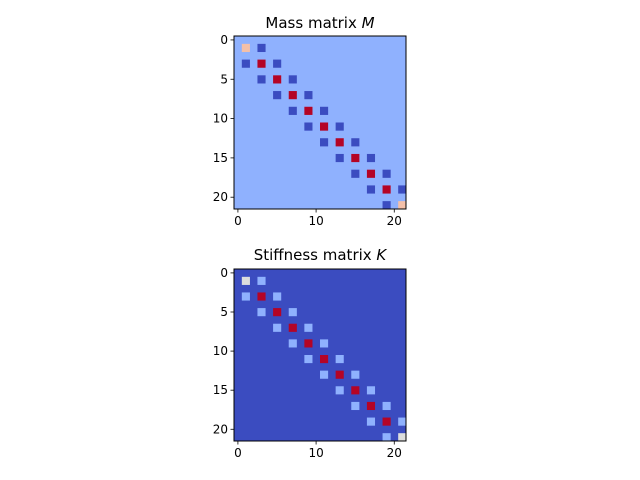 This screenshot has height=480, width=640. Describe the element at coordinates (321, 255) in the screenshot. I see `stiffness-matrix-title: Stiffness matrix K` at that location.